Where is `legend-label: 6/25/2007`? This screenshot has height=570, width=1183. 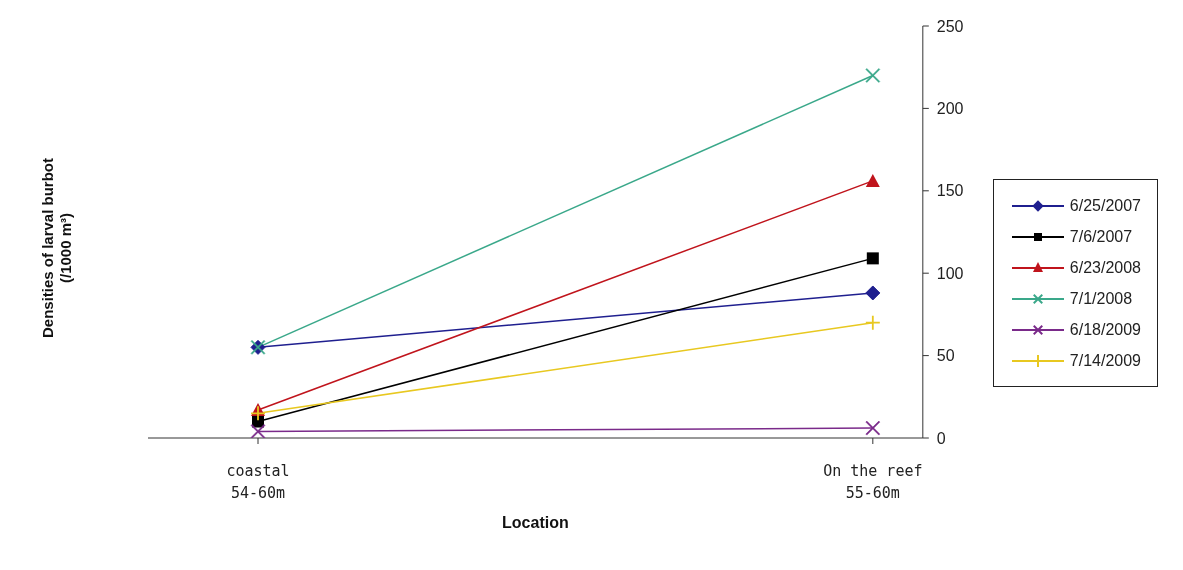 legend-label: 6/25/2007 is located at coordinates (1105, 205).